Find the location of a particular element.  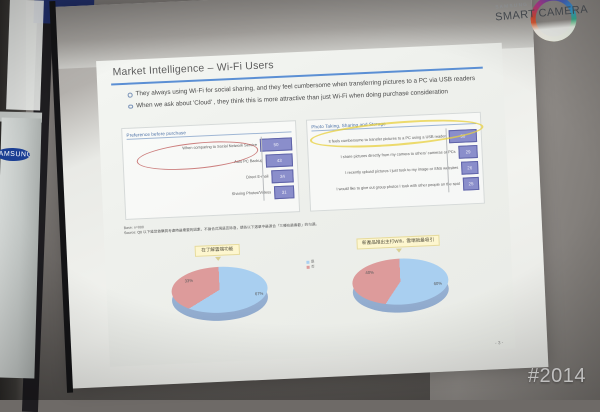

bar-category-label: Auto PC Backup is located at coordinates (248, 160).